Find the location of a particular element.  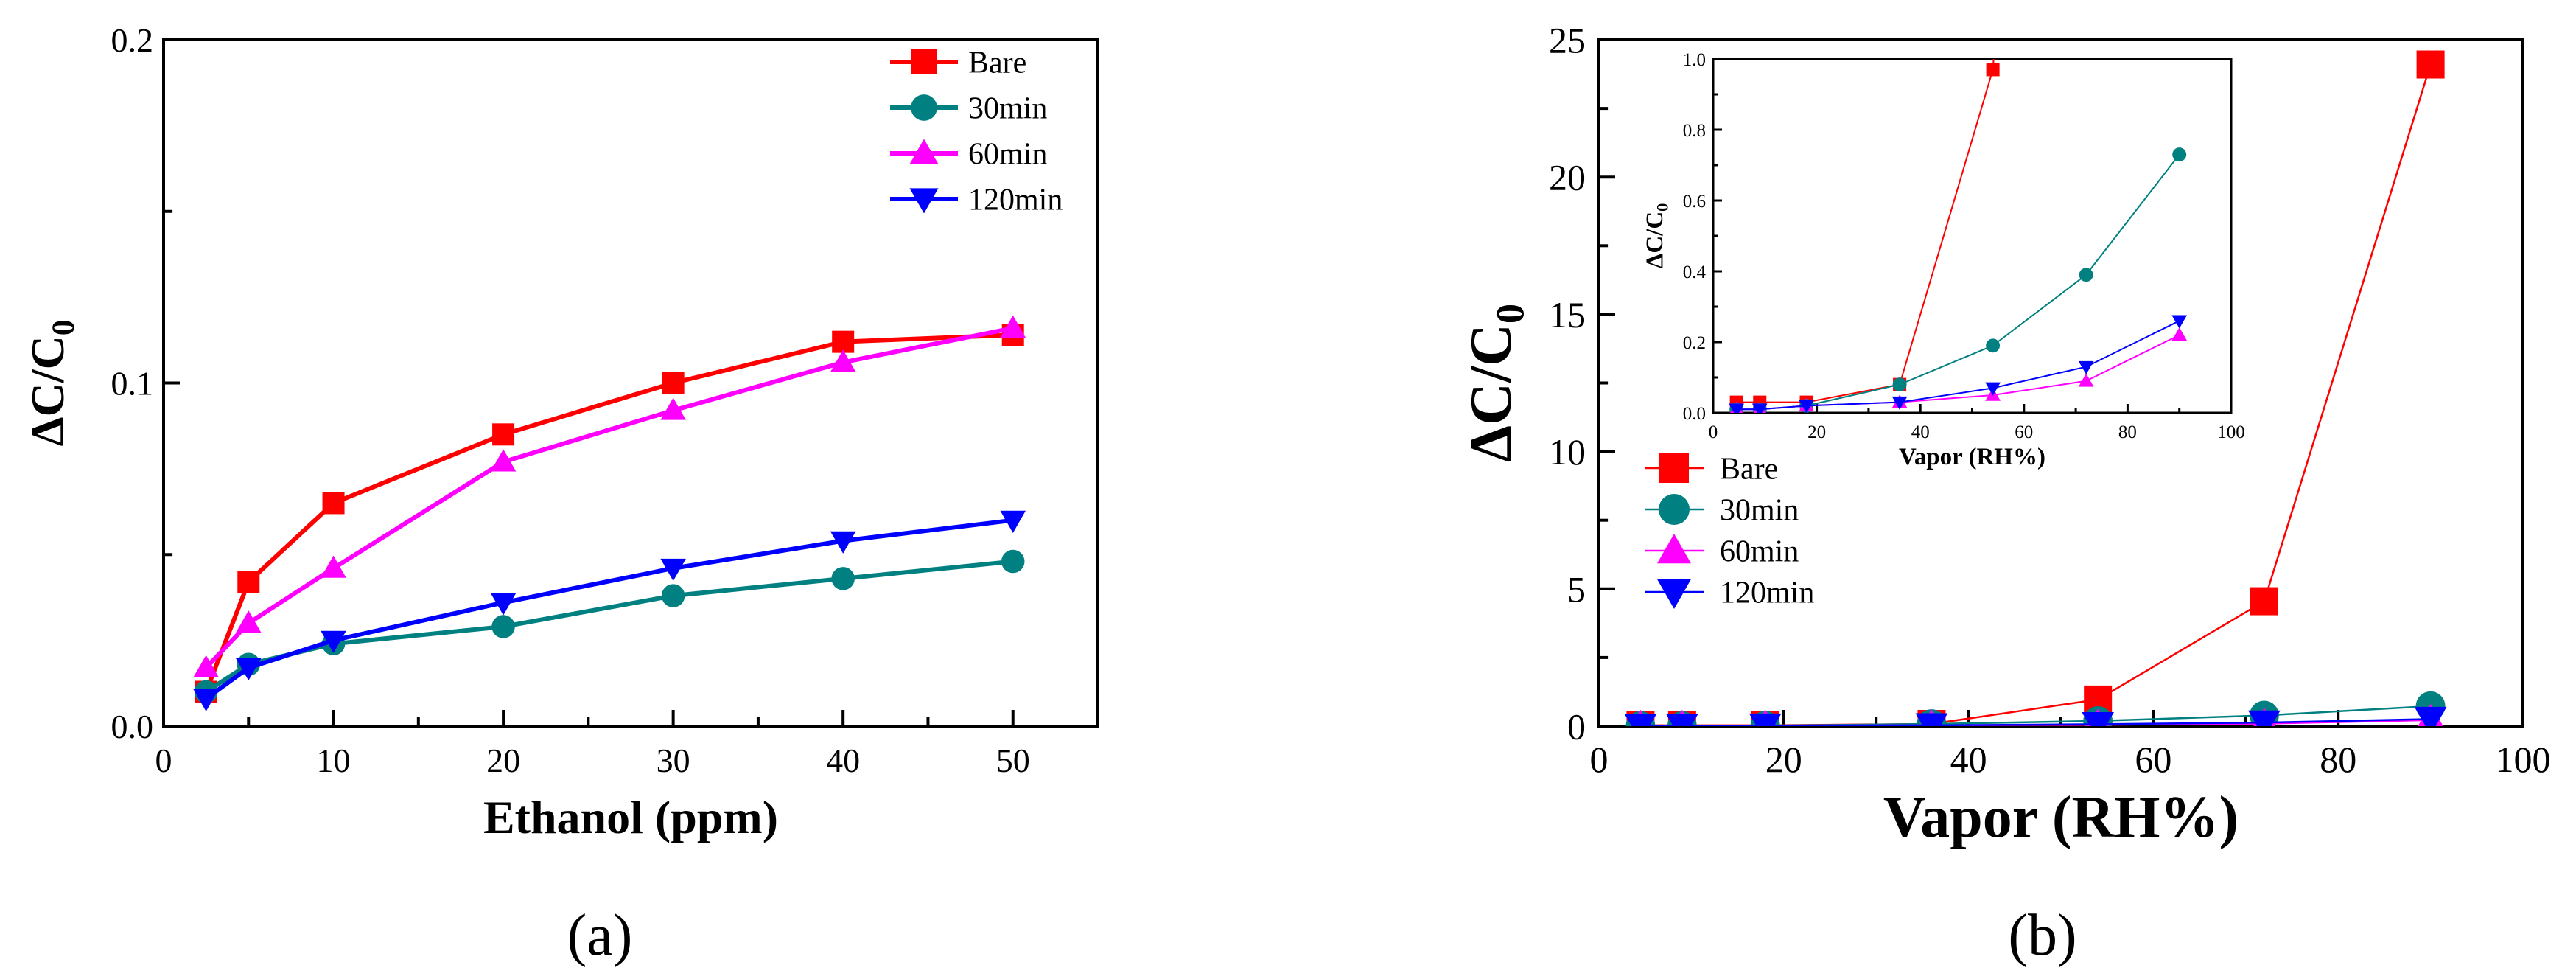

legend-marker-60min is located at coordinates (1674, 549).